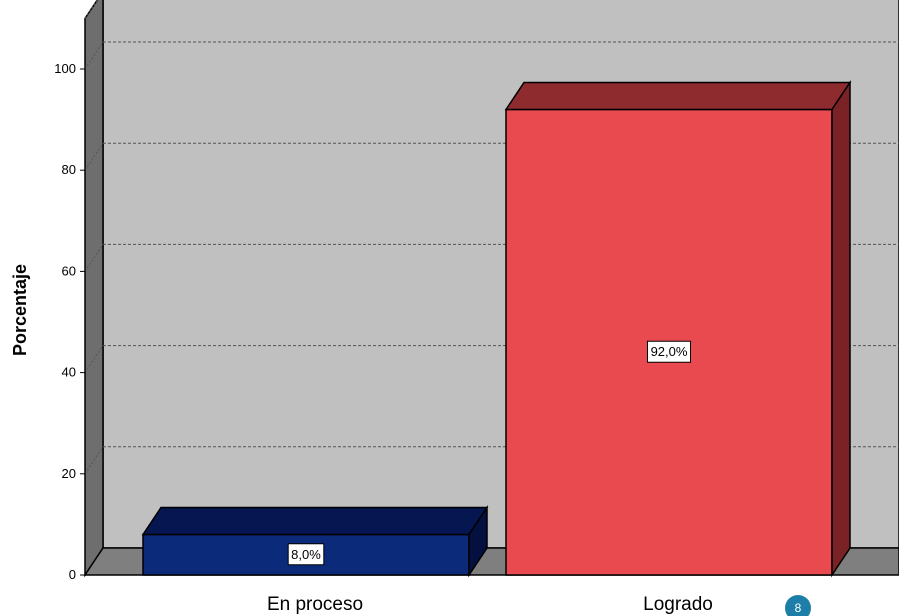 This screenshot has height=616, width=899. I want to click on x-category-label: En proceso, so click(315, 604).